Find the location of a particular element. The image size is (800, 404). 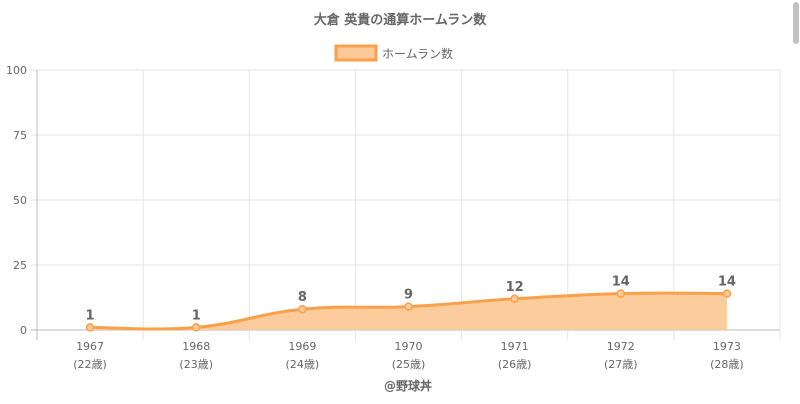

page-scrollbar is located at coordinates (796, 200).